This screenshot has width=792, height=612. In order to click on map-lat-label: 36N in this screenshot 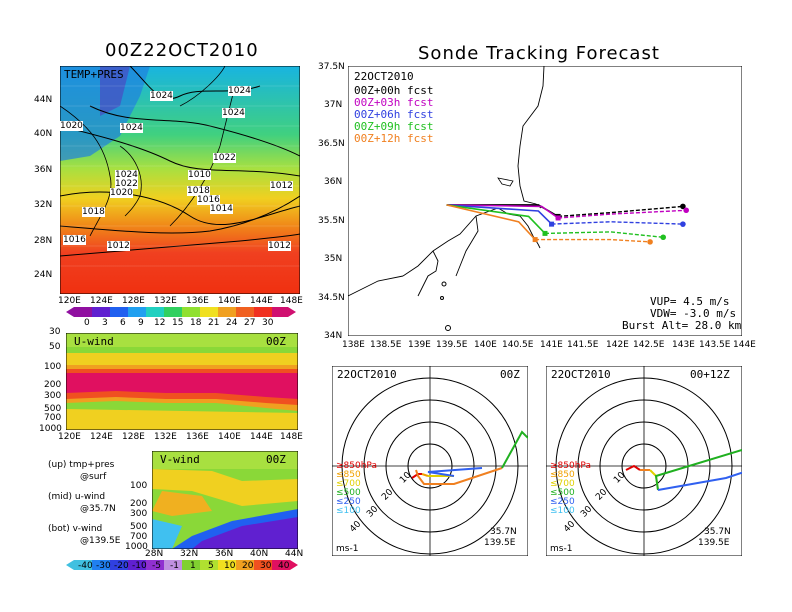, I will do `click(43, 170)`.